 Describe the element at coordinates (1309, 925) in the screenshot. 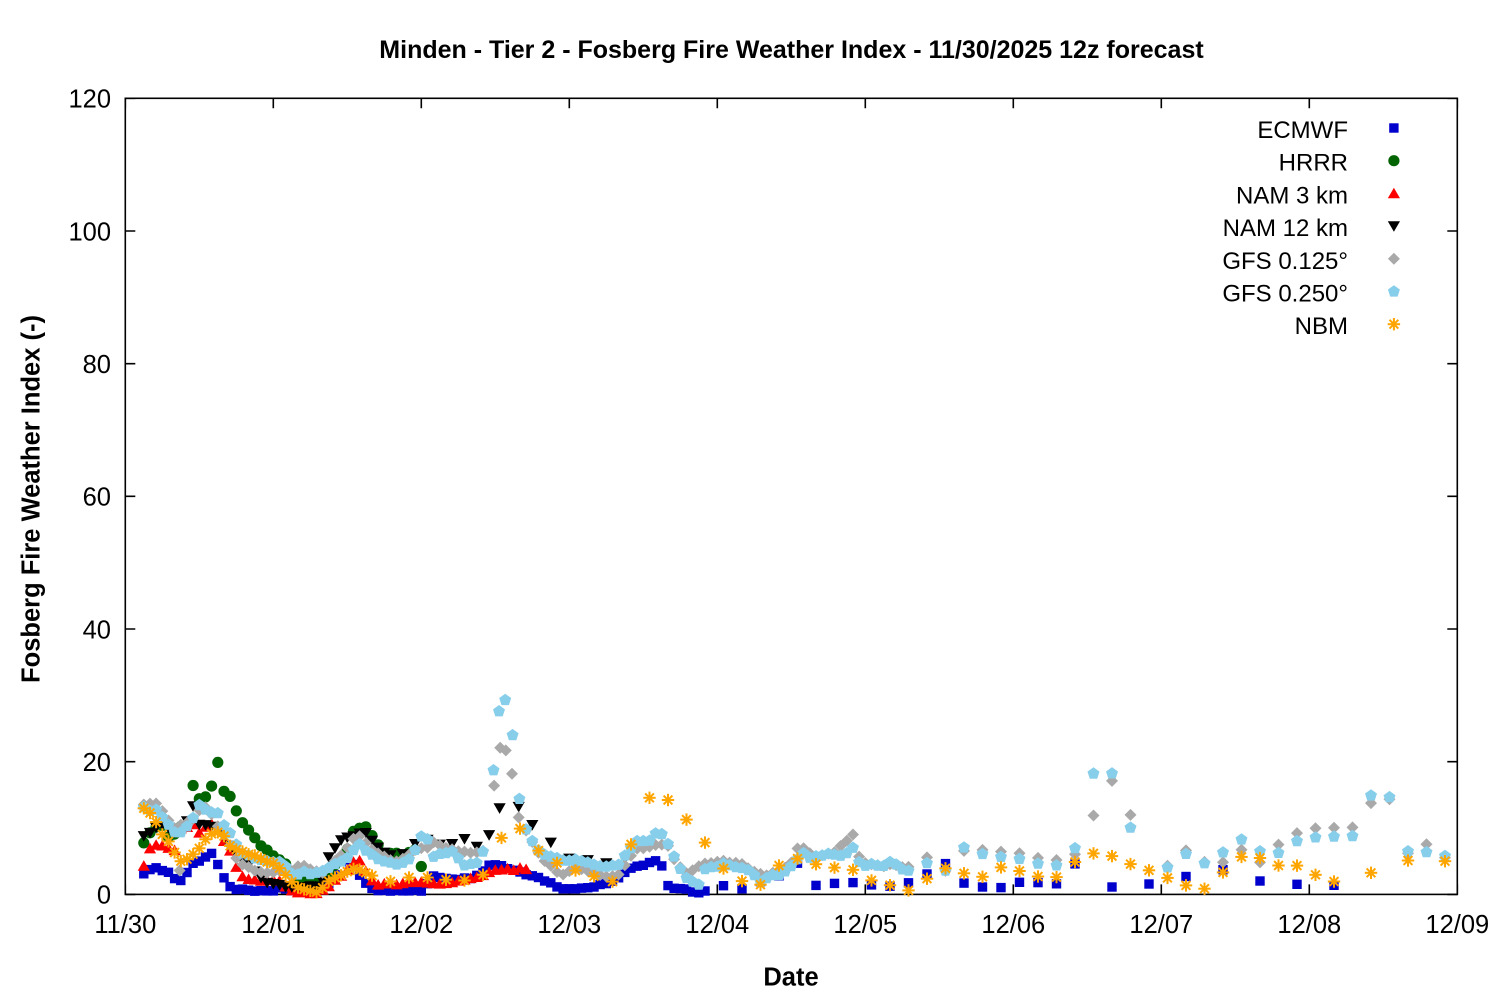

I see `svg-text: 12/08` at that location.